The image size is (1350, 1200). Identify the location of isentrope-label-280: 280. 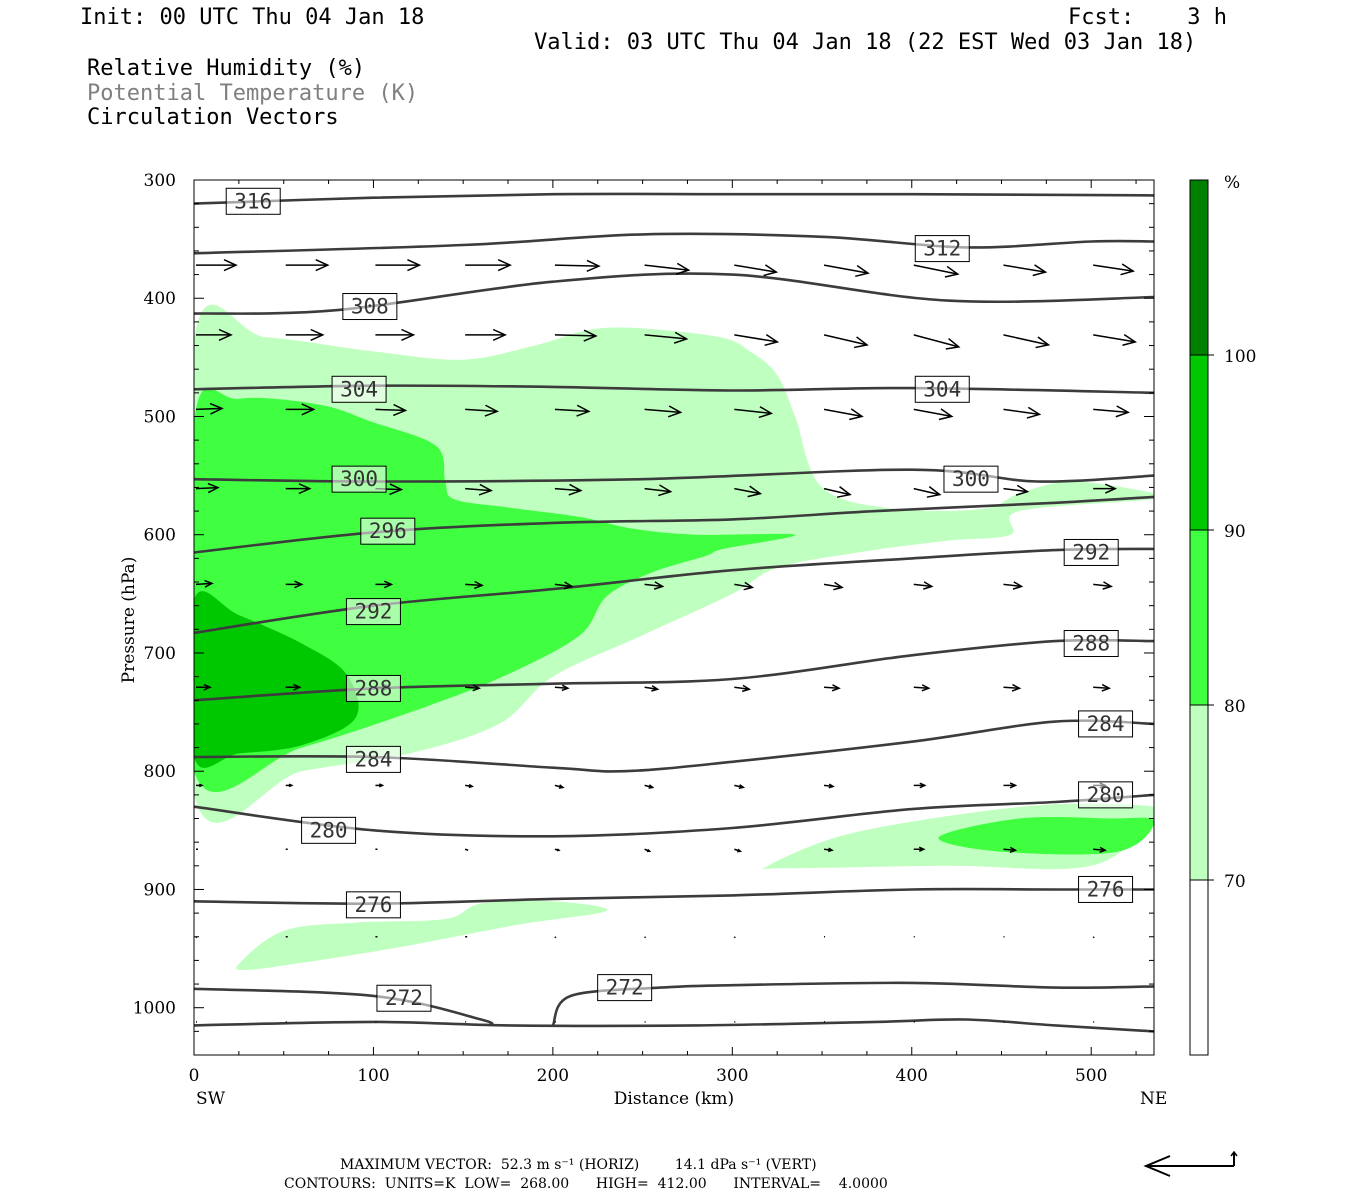
(1106, 795).